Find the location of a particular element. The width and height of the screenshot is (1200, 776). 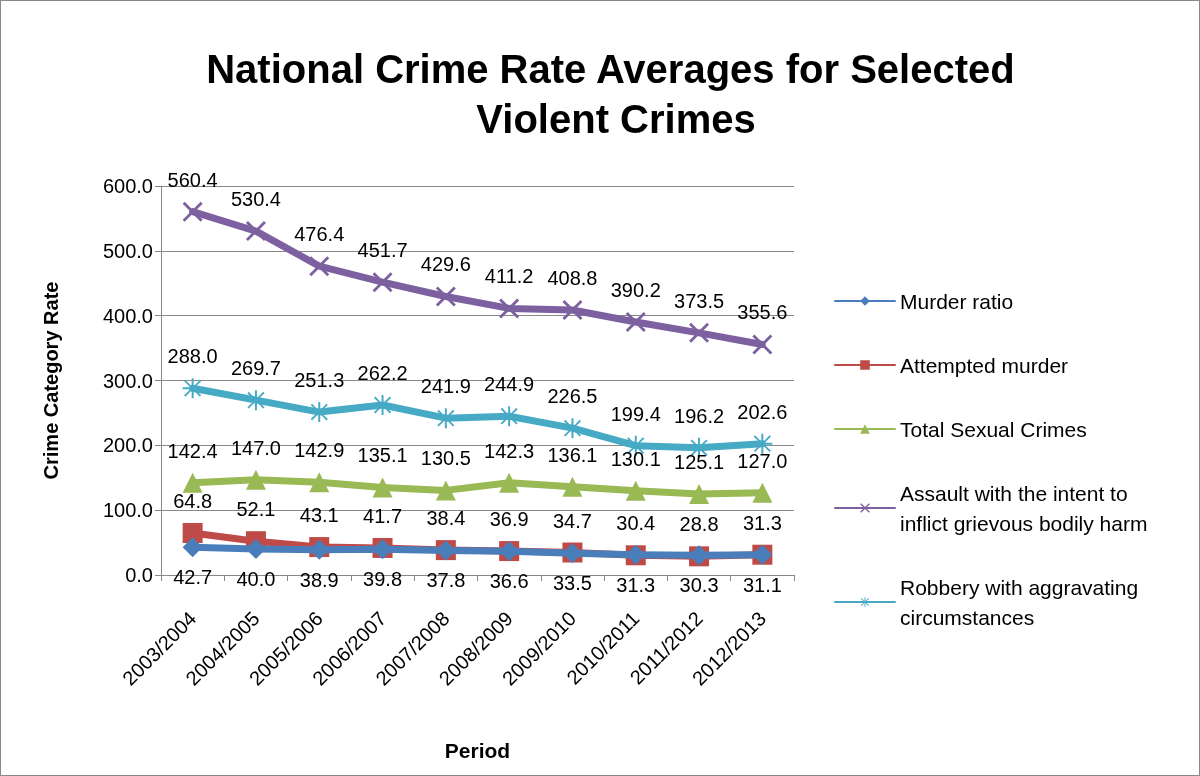

x-axis-title: Period is located at coordinates (477, 750).